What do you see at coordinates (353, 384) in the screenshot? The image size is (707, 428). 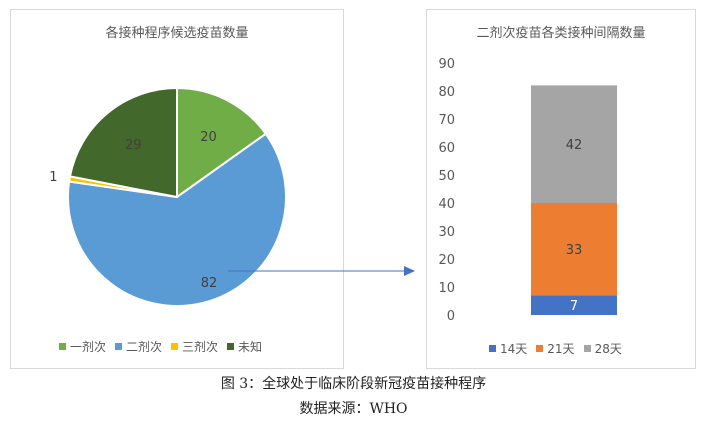 I see `figure-caption: 图 3：全球处于临床阶段新冠疫苗接种程序` at bounding box center [353, 384].